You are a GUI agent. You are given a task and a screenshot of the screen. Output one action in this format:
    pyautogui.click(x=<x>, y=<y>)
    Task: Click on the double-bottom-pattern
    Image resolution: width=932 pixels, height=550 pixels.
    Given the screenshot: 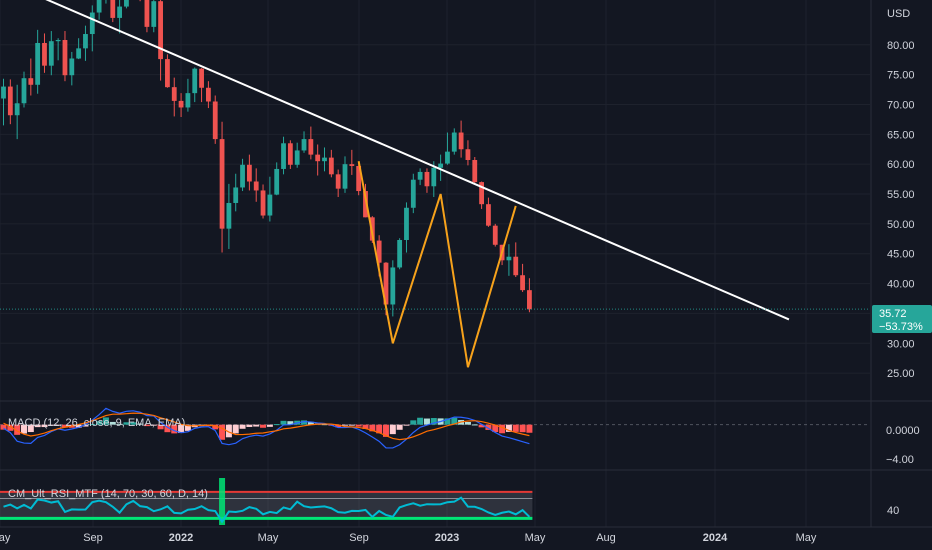 What is the action you would take?
    pyautogui.click(x=437, y=264)
    